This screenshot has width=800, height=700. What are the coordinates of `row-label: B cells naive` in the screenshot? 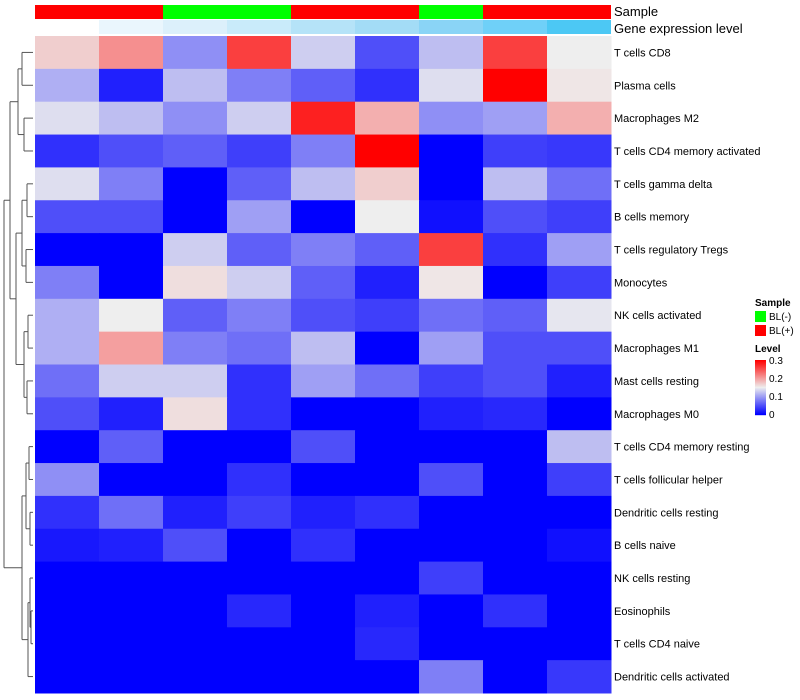 It's located at (645, 546).